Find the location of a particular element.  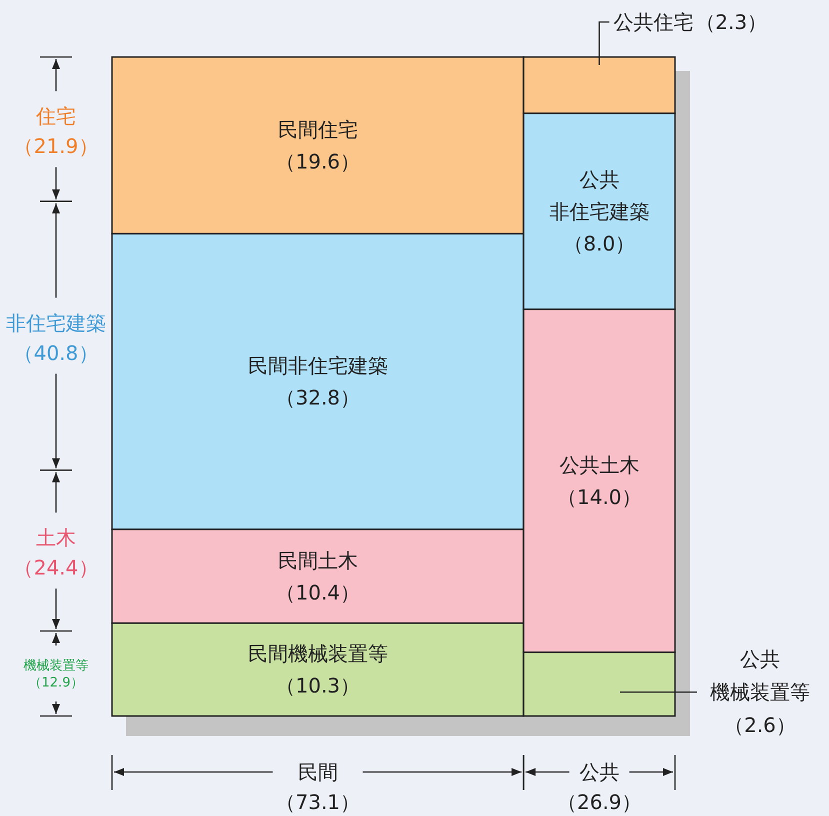

text: 民間住宅 is located at coordinates (318, 129).